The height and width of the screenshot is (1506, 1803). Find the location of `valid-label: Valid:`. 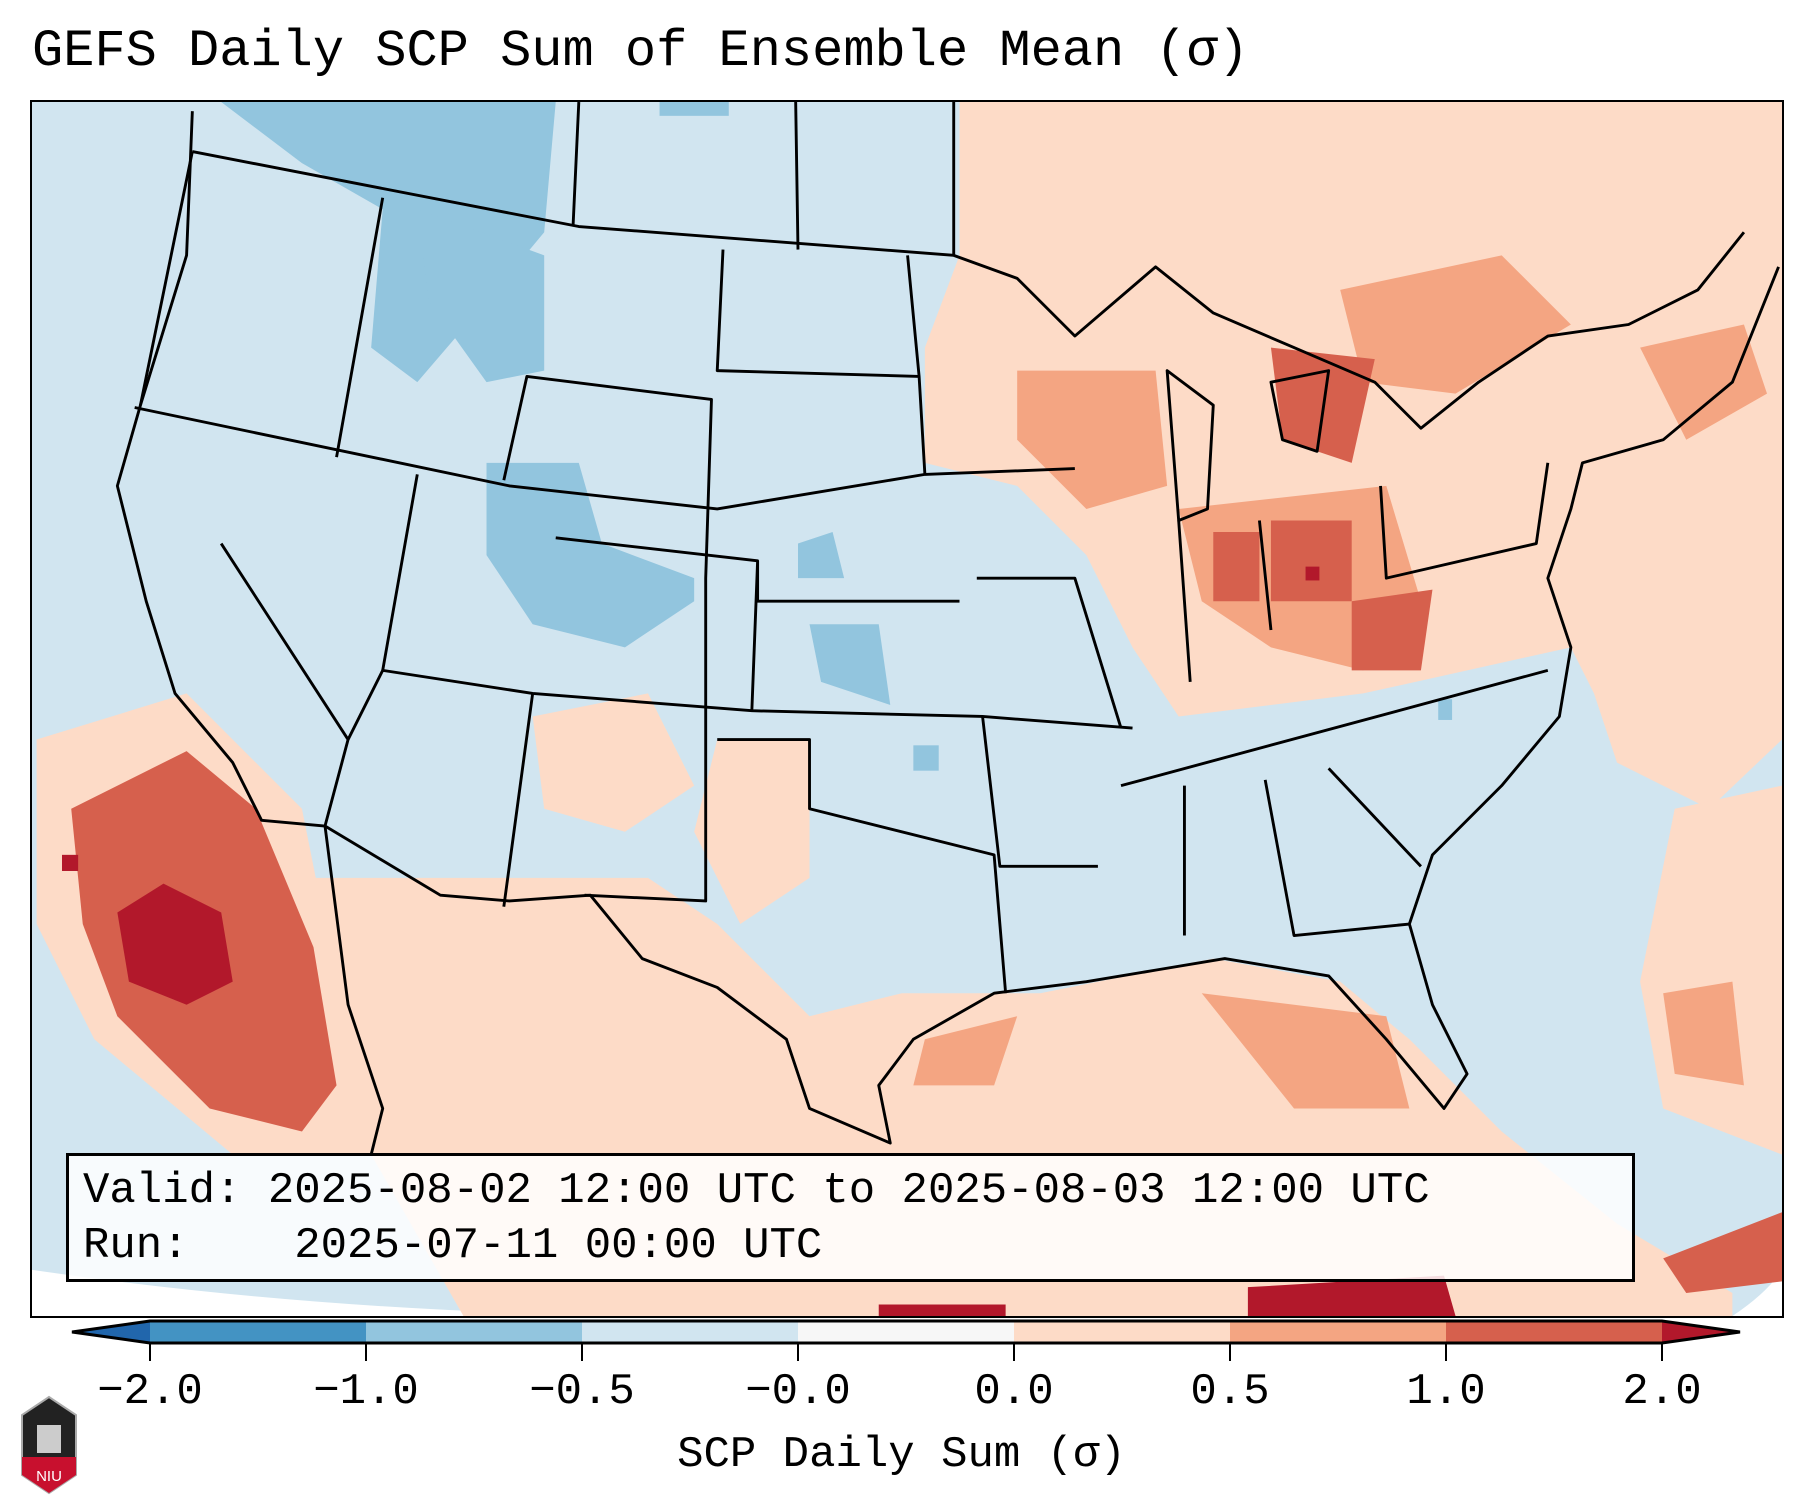

valid-label: Valid: is located at coordinates (162, 1191).